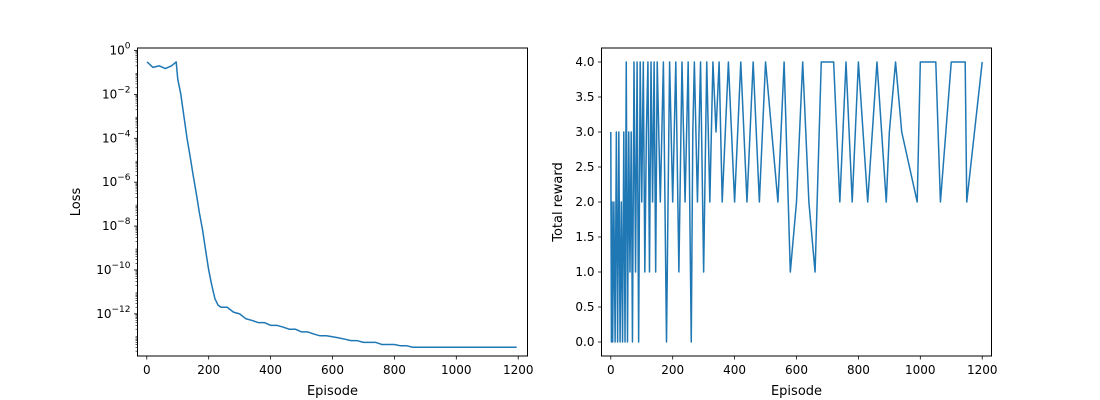 The image size is (1100, 400). Describe the element at coordinates (584, 342) in the screenshot. I see `y-tick-label: 0.0` at that location.